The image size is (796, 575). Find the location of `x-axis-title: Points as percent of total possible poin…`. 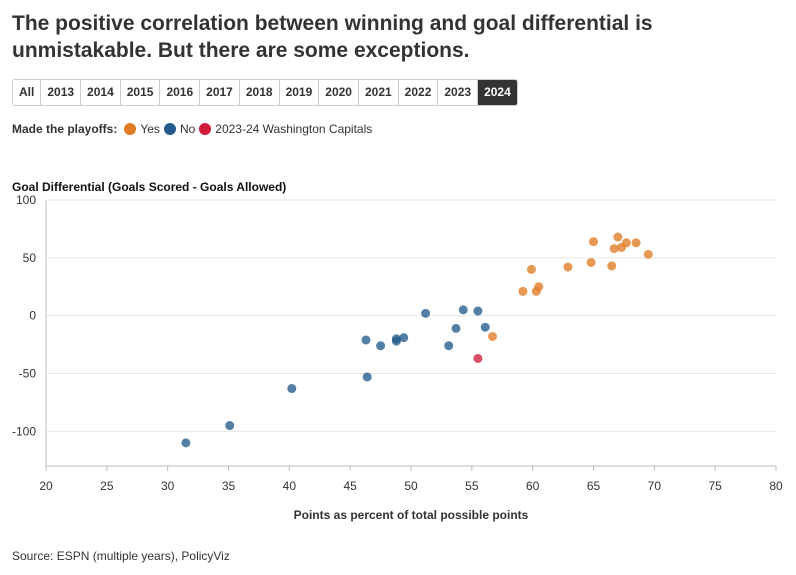

x-axis-title: Points as percent of total possible poin… is located at coordinates (411, 515).